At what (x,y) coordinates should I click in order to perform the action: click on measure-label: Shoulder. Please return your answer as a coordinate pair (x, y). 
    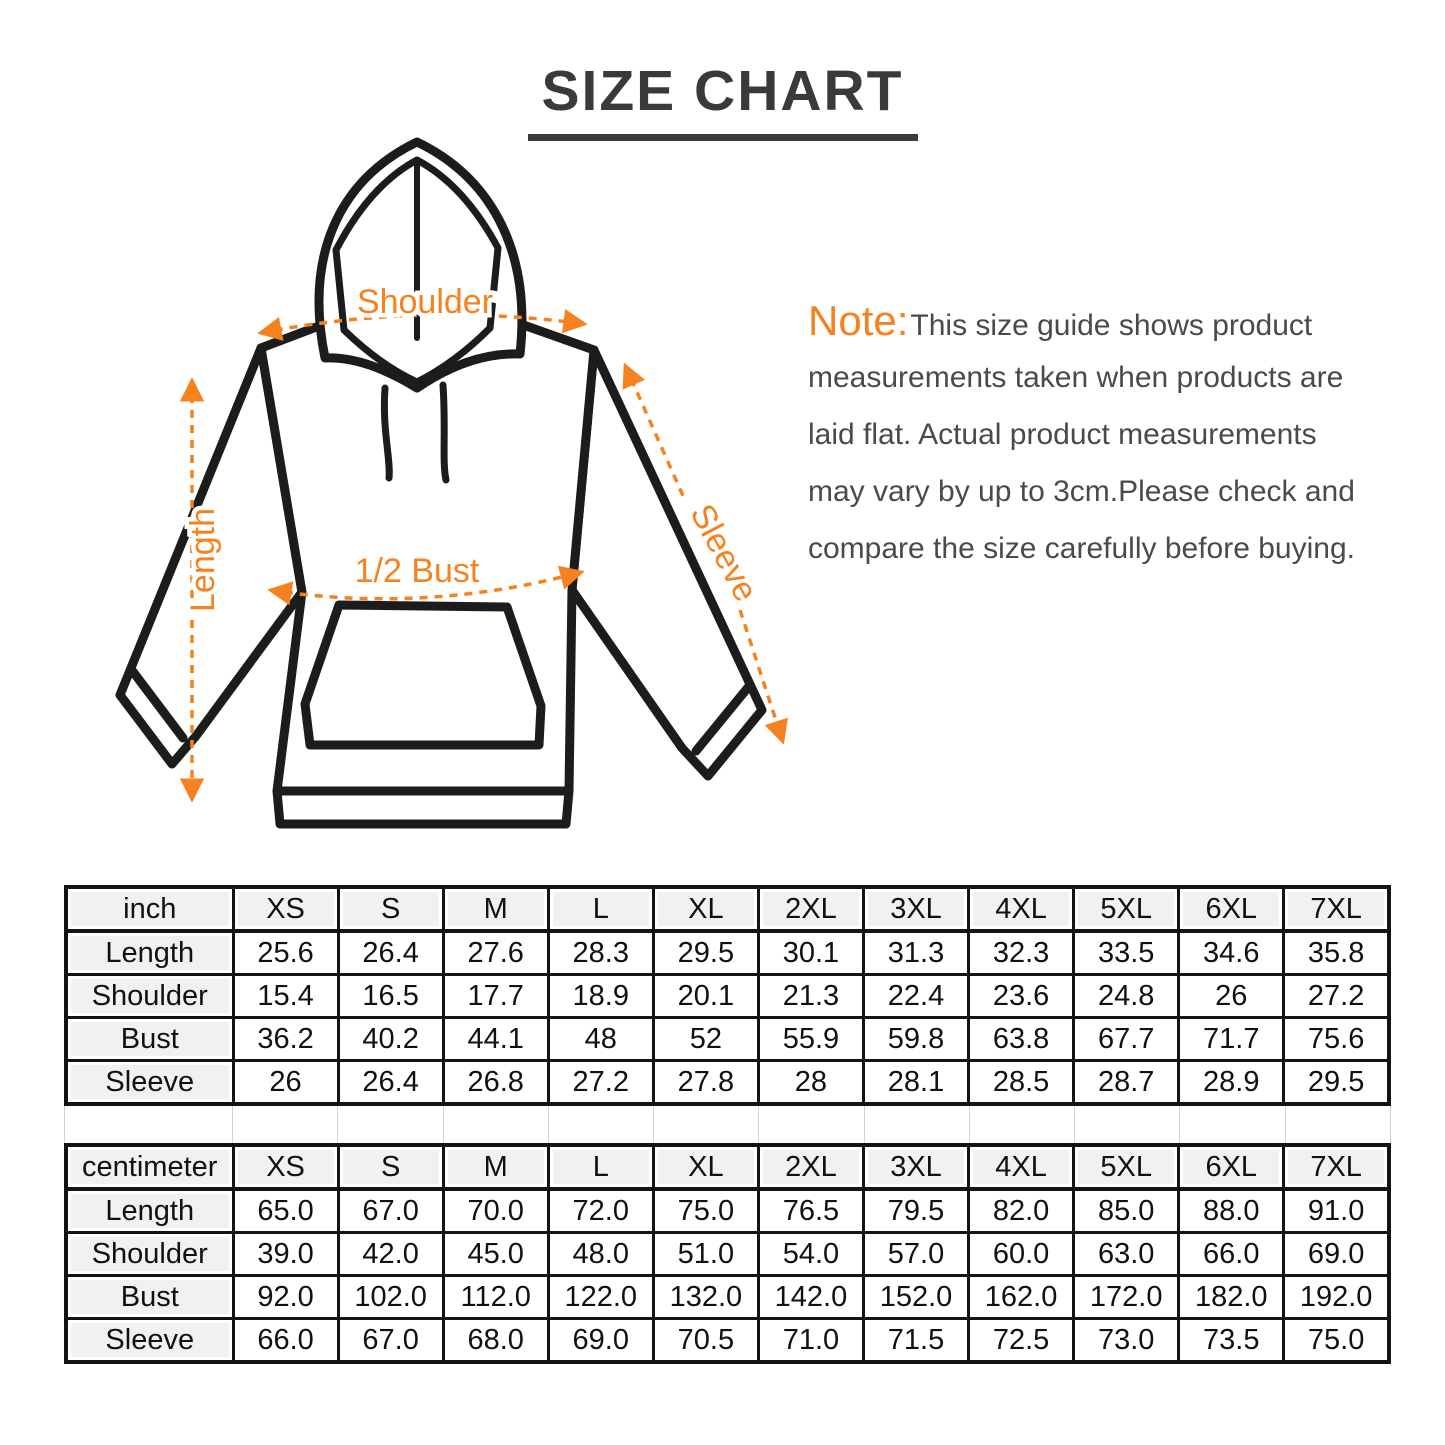
    Looking at the image, I should click on (149, 1254).